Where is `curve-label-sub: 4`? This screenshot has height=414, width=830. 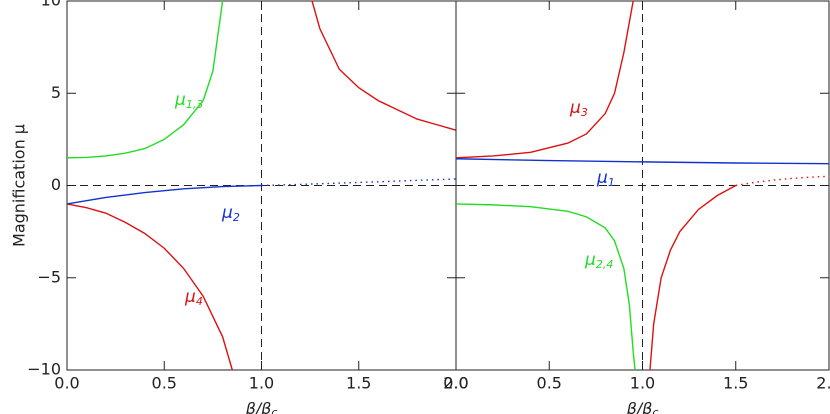 curve-label-sub: 4 is located at coordinates (199, 301).